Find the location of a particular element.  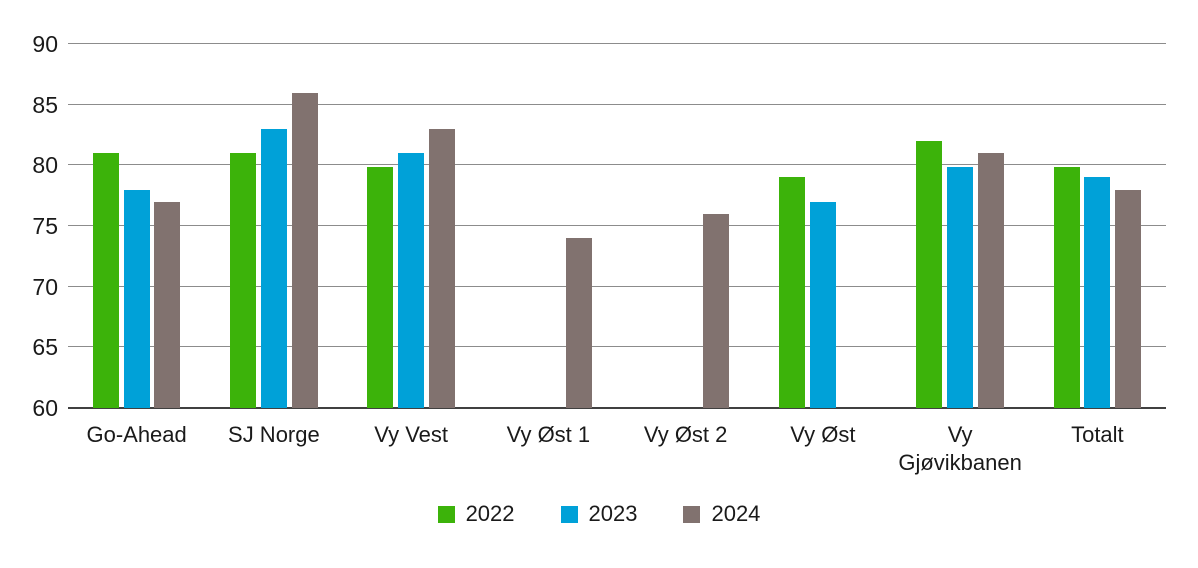

legend-item-2024: 2024 is located at coordinates (721, 514).